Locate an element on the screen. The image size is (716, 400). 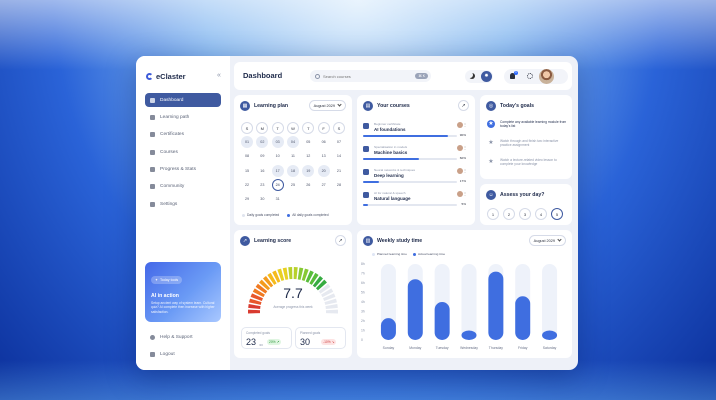
rating-option: 2 is located at coordinates (509, 214).